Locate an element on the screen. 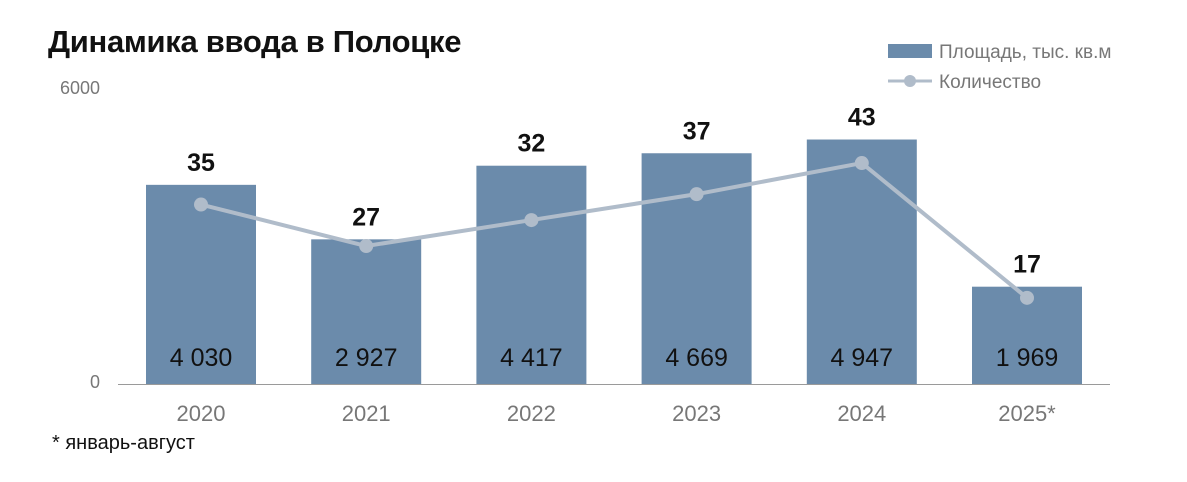  legend-swatch-bars is located at coordinates (910, 51).